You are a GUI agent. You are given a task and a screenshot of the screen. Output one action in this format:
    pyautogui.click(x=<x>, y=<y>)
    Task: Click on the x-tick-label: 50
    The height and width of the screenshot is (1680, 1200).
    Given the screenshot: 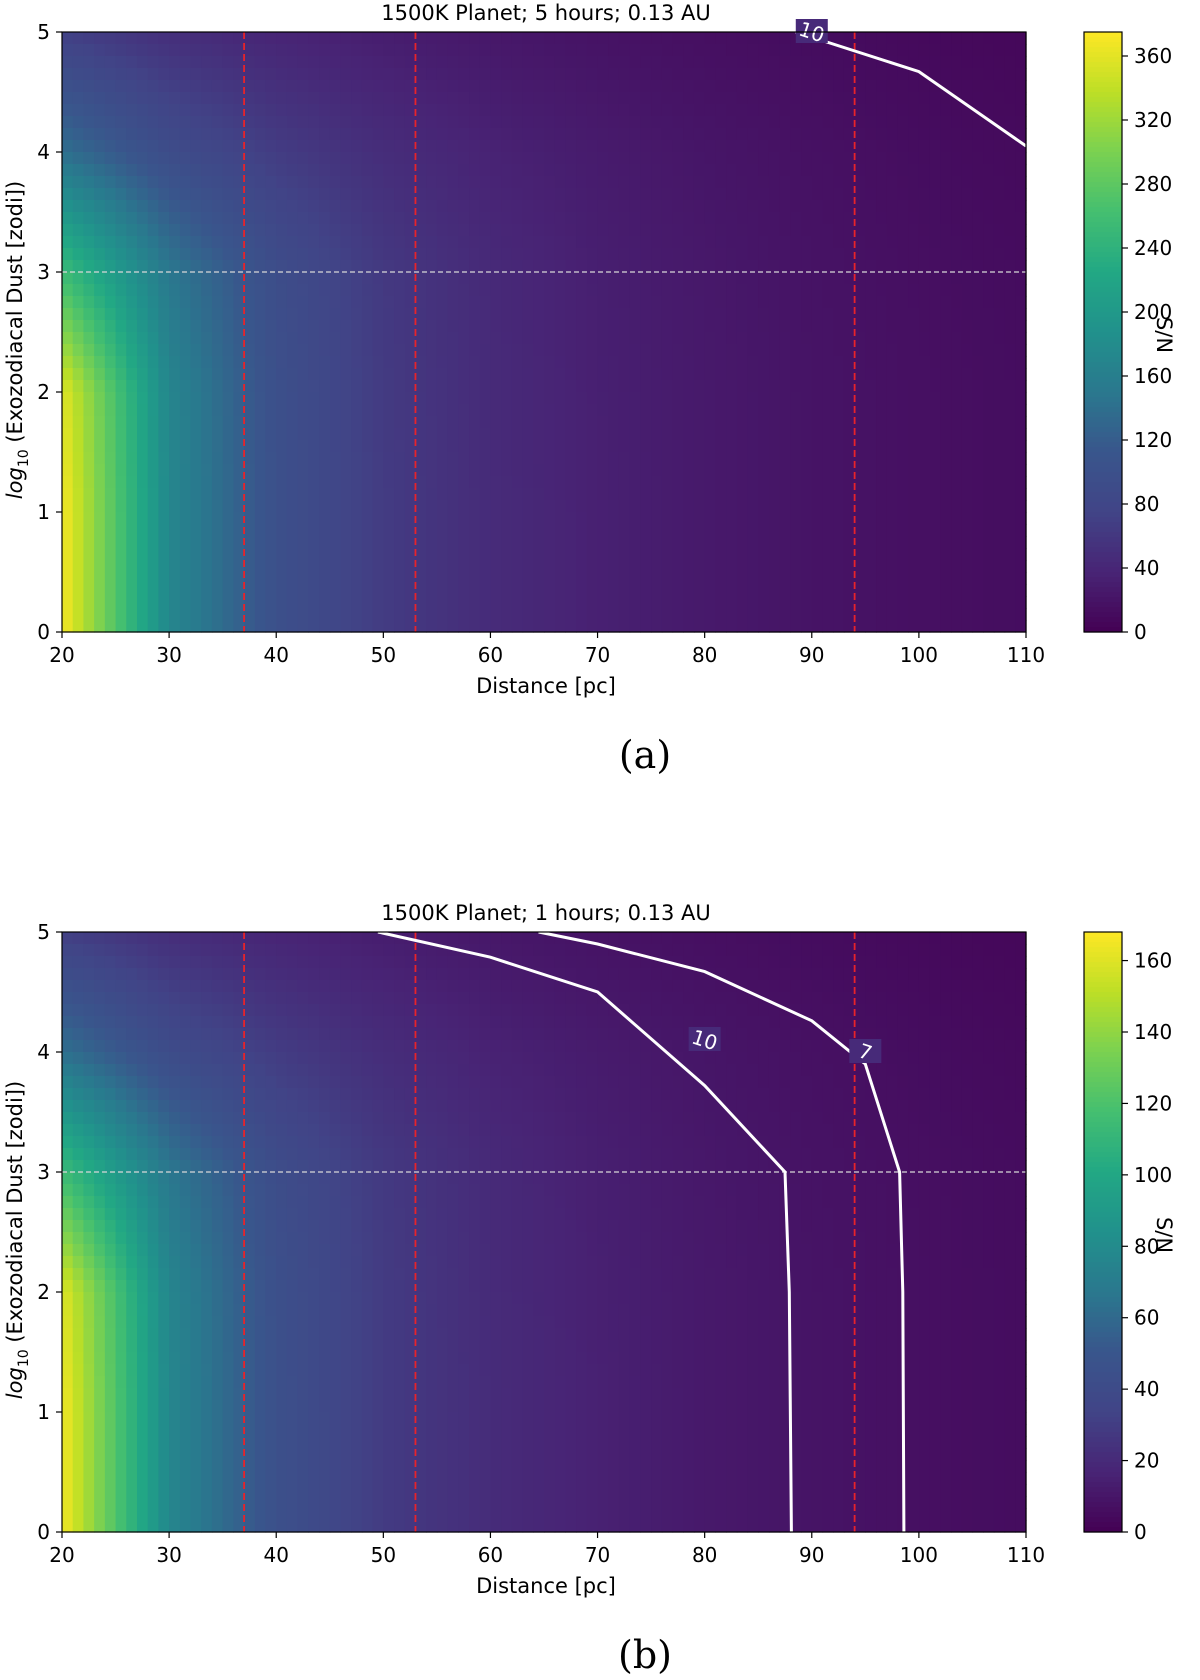 What is the action you would take?
    pyautogui.click(x=383, y=655)
    